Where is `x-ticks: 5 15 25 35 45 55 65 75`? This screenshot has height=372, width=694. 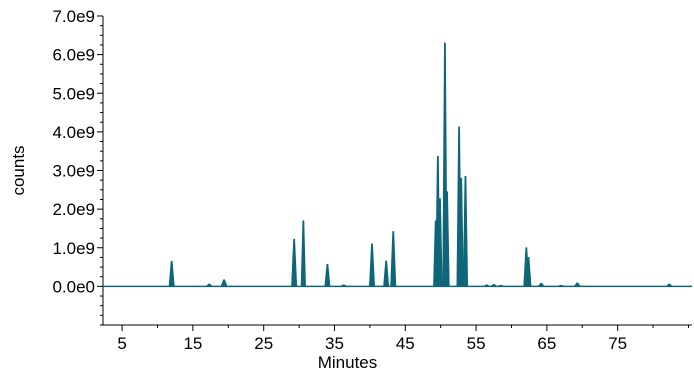
x-ticks: 5 15 25 35 45 55 65 75 is located at coordinates (403, 339).